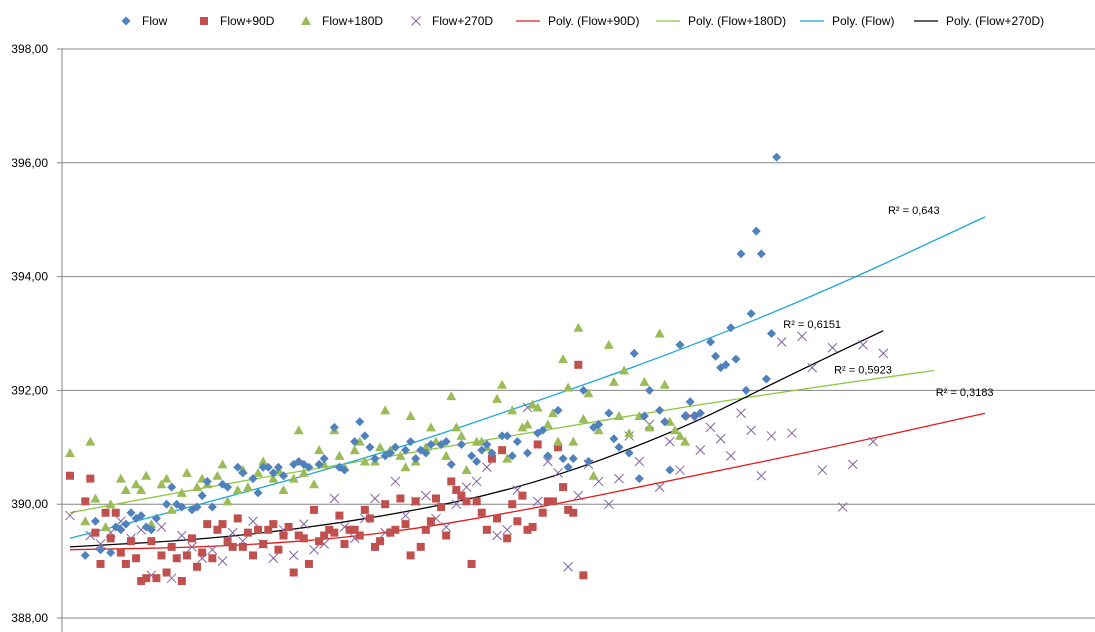 Image resolution: width=1095 pixels, height=632 pixels. What do you see at coordinates (29, 618) in the screenshot?
I see `y-tick-label: 388,00` at bounding box center [29, 618].